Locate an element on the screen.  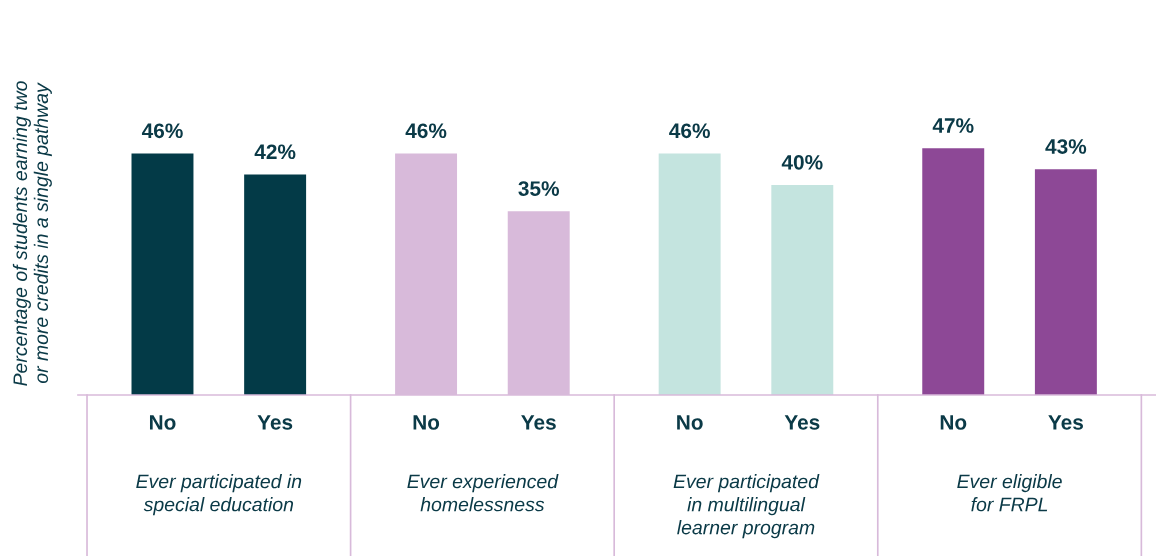
data-label: 47% is located at coordinates (953, 125).